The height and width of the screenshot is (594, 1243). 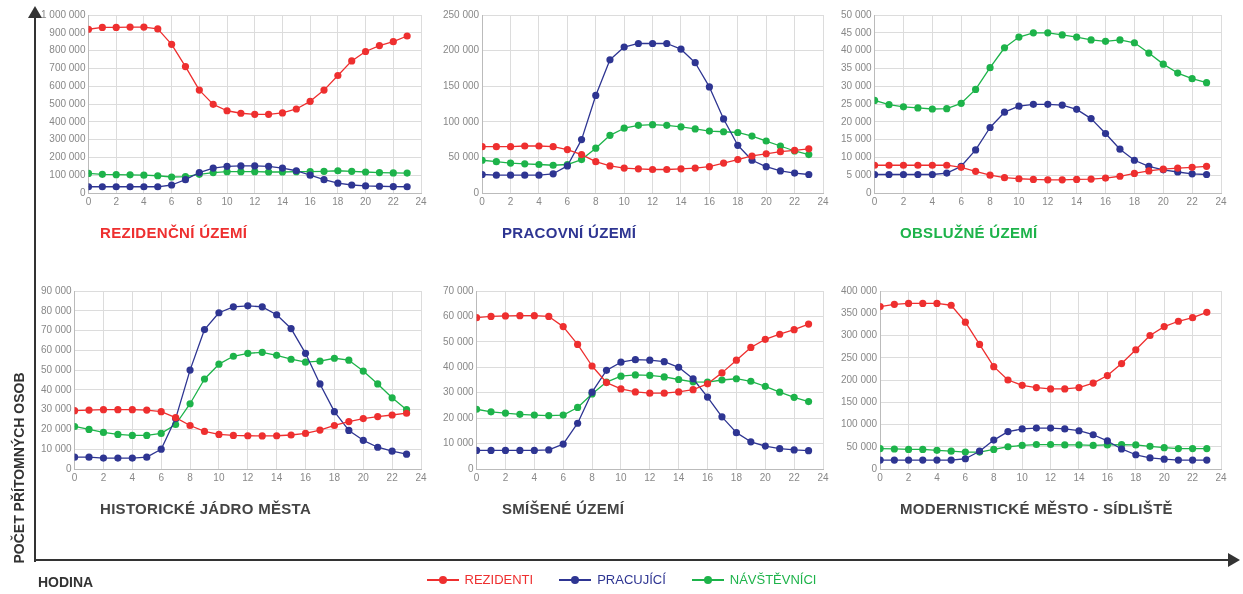 I want to click on text: MODERNISTICKÉ MĚSTO - SÍDLIŠTĚ, so click(x=1036, y=508).